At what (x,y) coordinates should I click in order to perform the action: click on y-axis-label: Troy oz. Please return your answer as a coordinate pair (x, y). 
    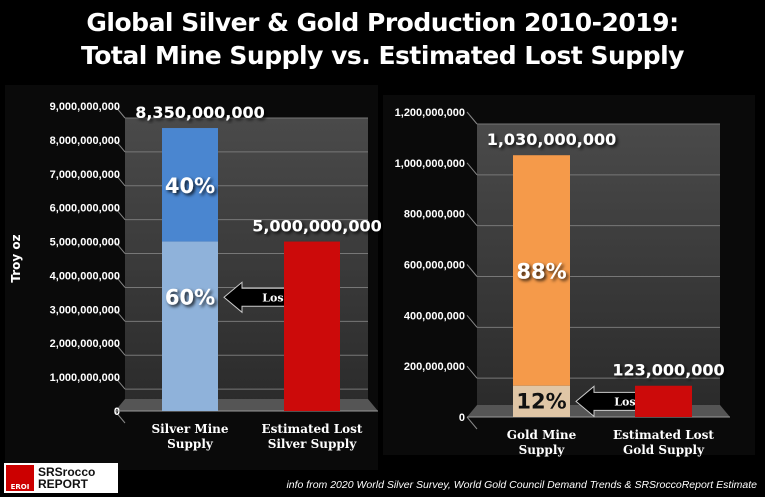
    Looking at the image, I should click on (16, 258).